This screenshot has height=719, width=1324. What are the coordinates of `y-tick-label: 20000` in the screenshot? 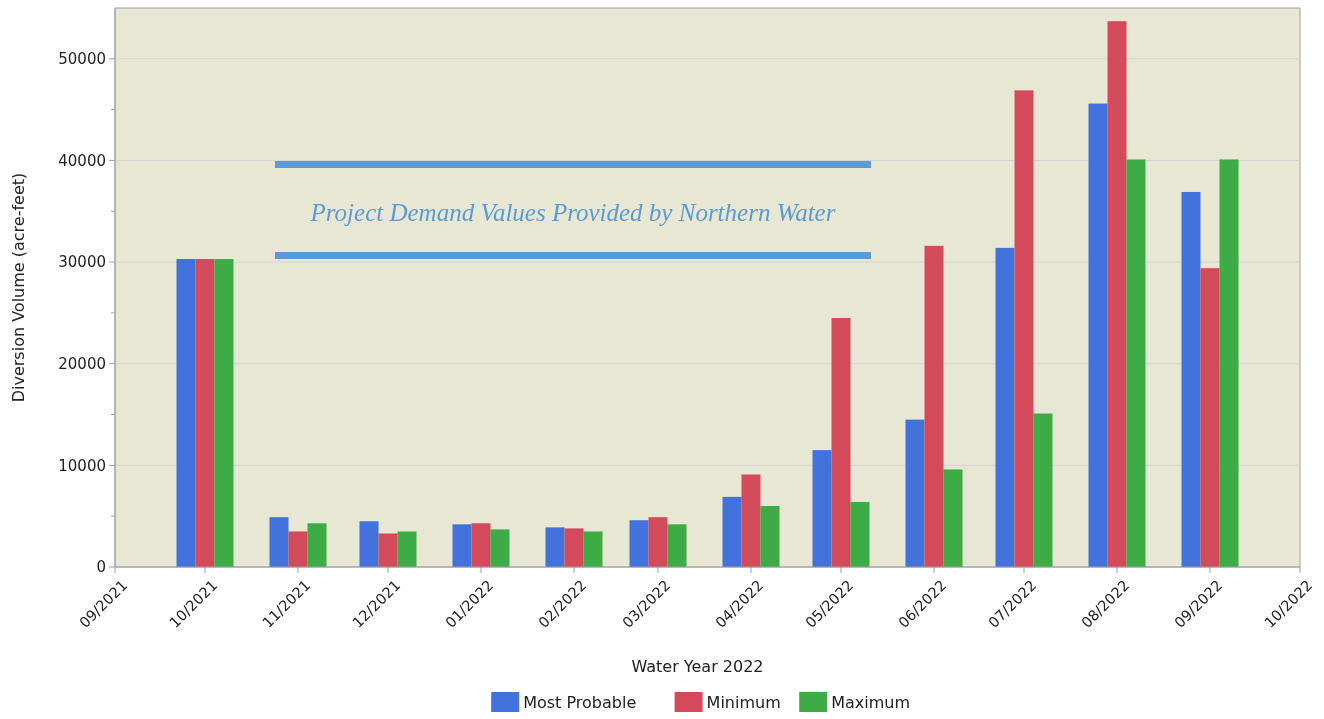 It's located at (82, 363).